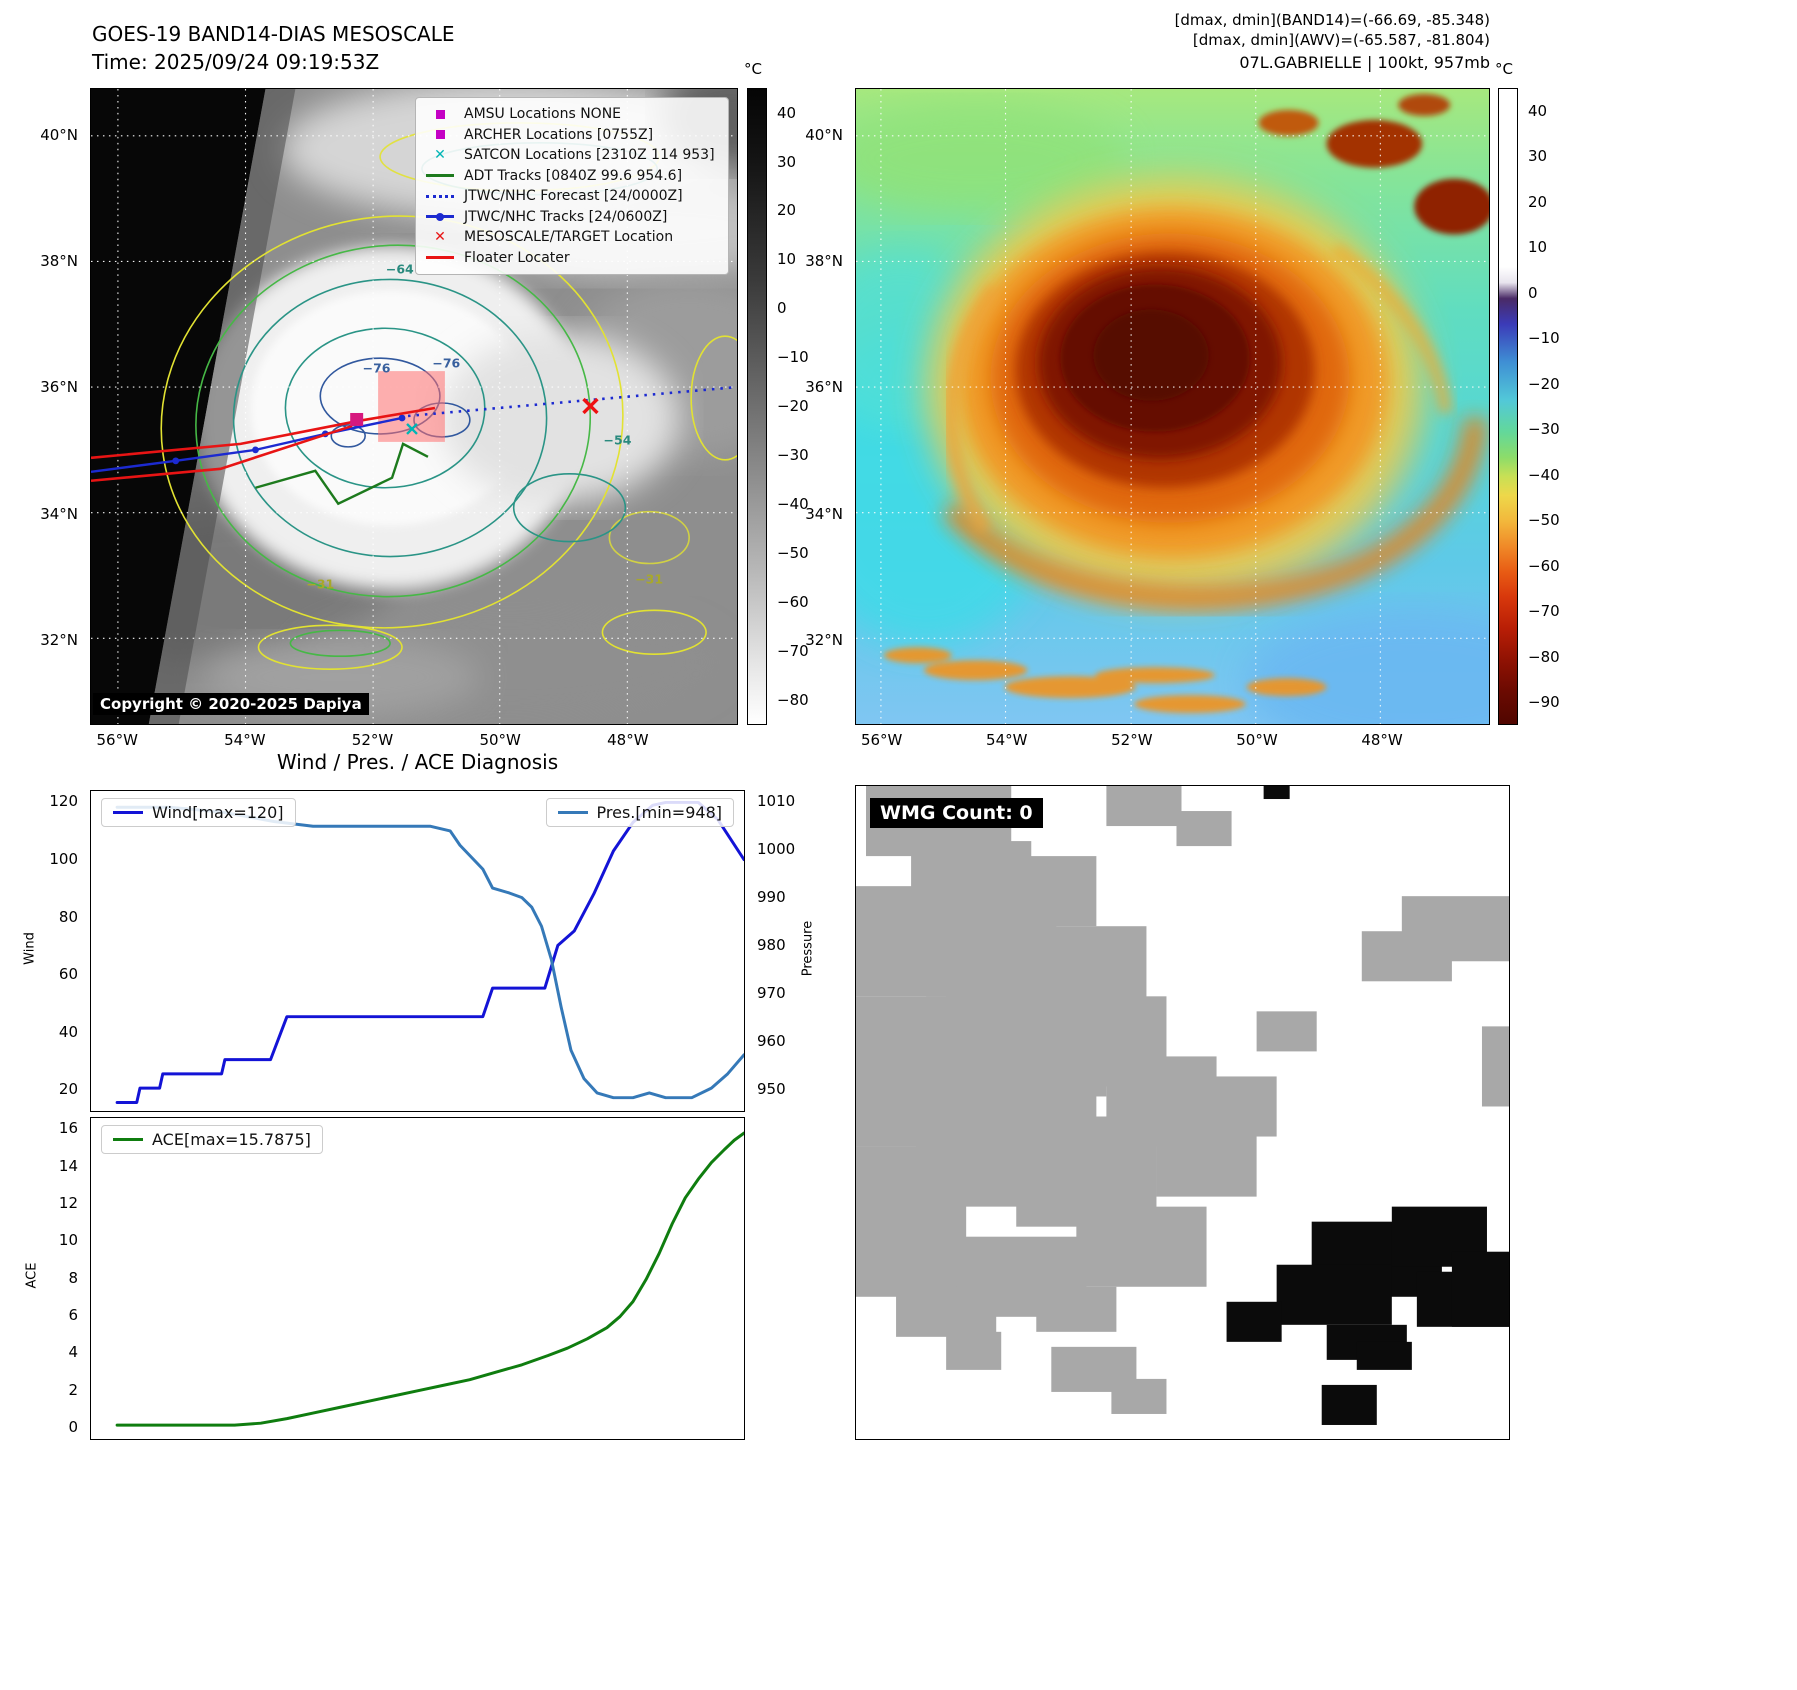 Image resolution: width=1797 pixels, height=1690 pixels. I want to click on colorbar-tick-label: −70, so click(1544, 611).